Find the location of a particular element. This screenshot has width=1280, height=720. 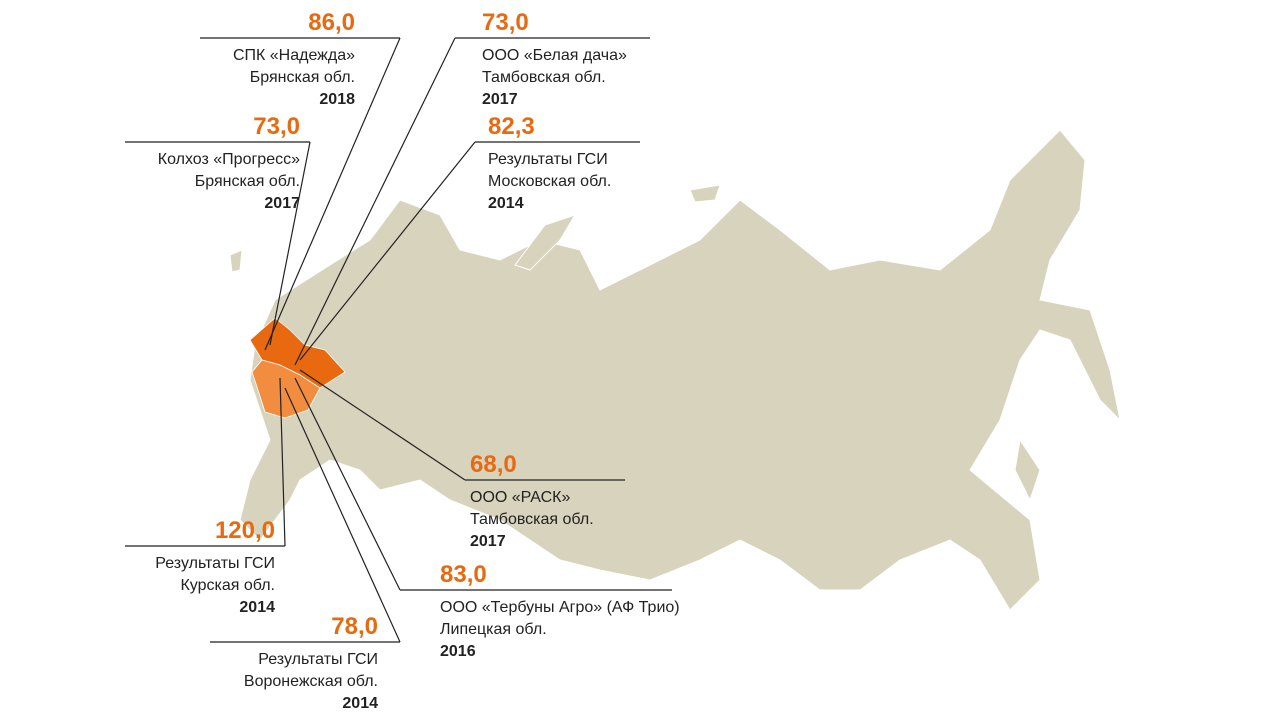

callout-name: Колхоз «Прогресс» is located at coordinates (229, 159).